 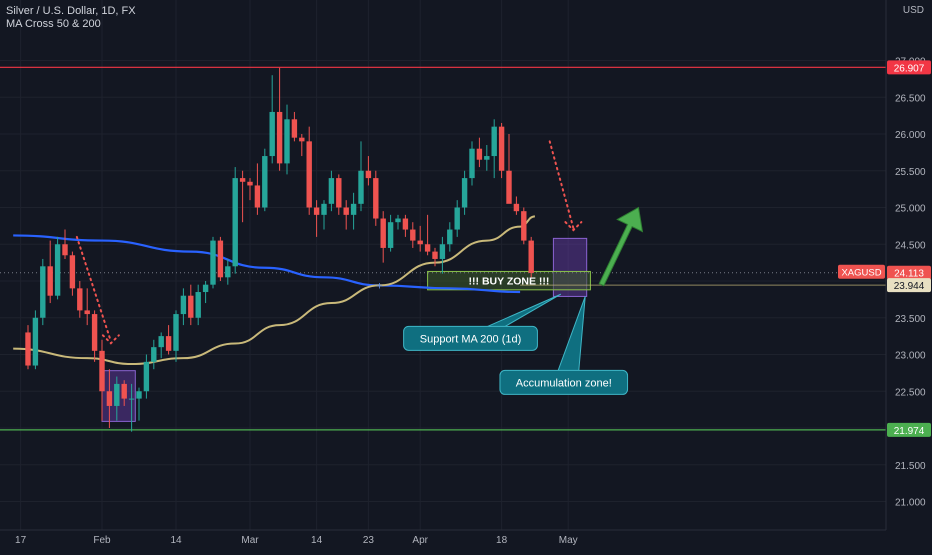 What do you see at coordinates (909, 429) in the screenshot?
I see `price-tag-support` at bounding box center [909, 429].